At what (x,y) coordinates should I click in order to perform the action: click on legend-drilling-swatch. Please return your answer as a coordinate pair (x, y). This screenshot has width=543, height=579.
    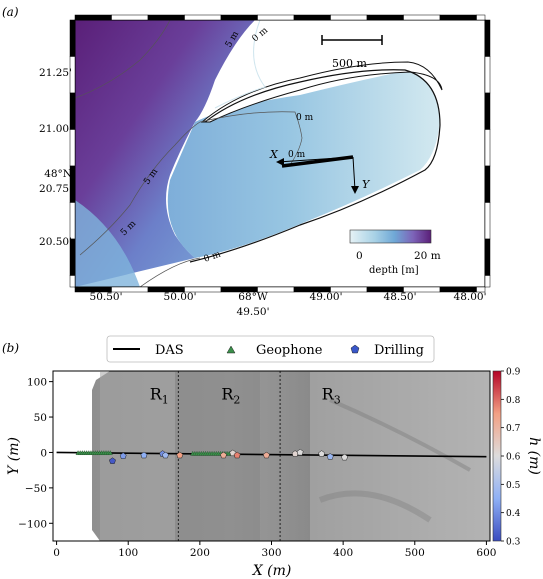
    Looking at the image, I should click on (355, 349).